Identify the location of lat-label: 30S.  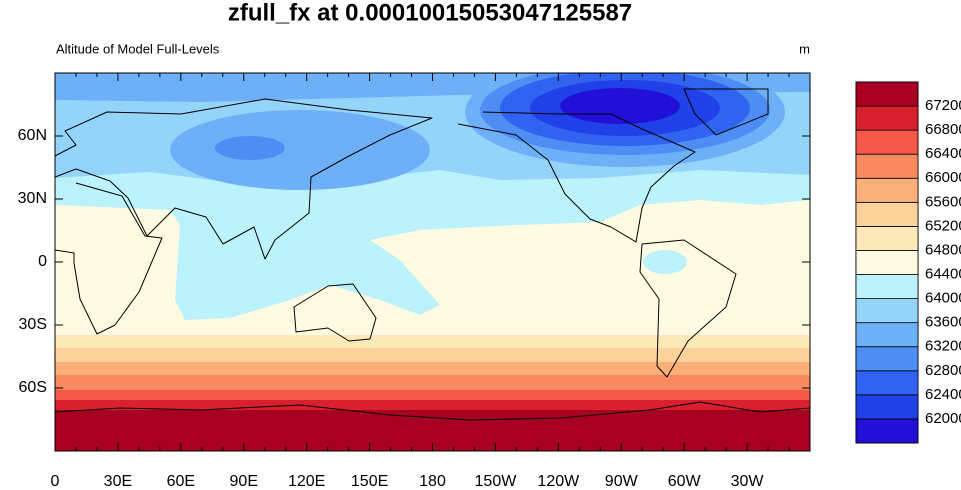
(33, 324).